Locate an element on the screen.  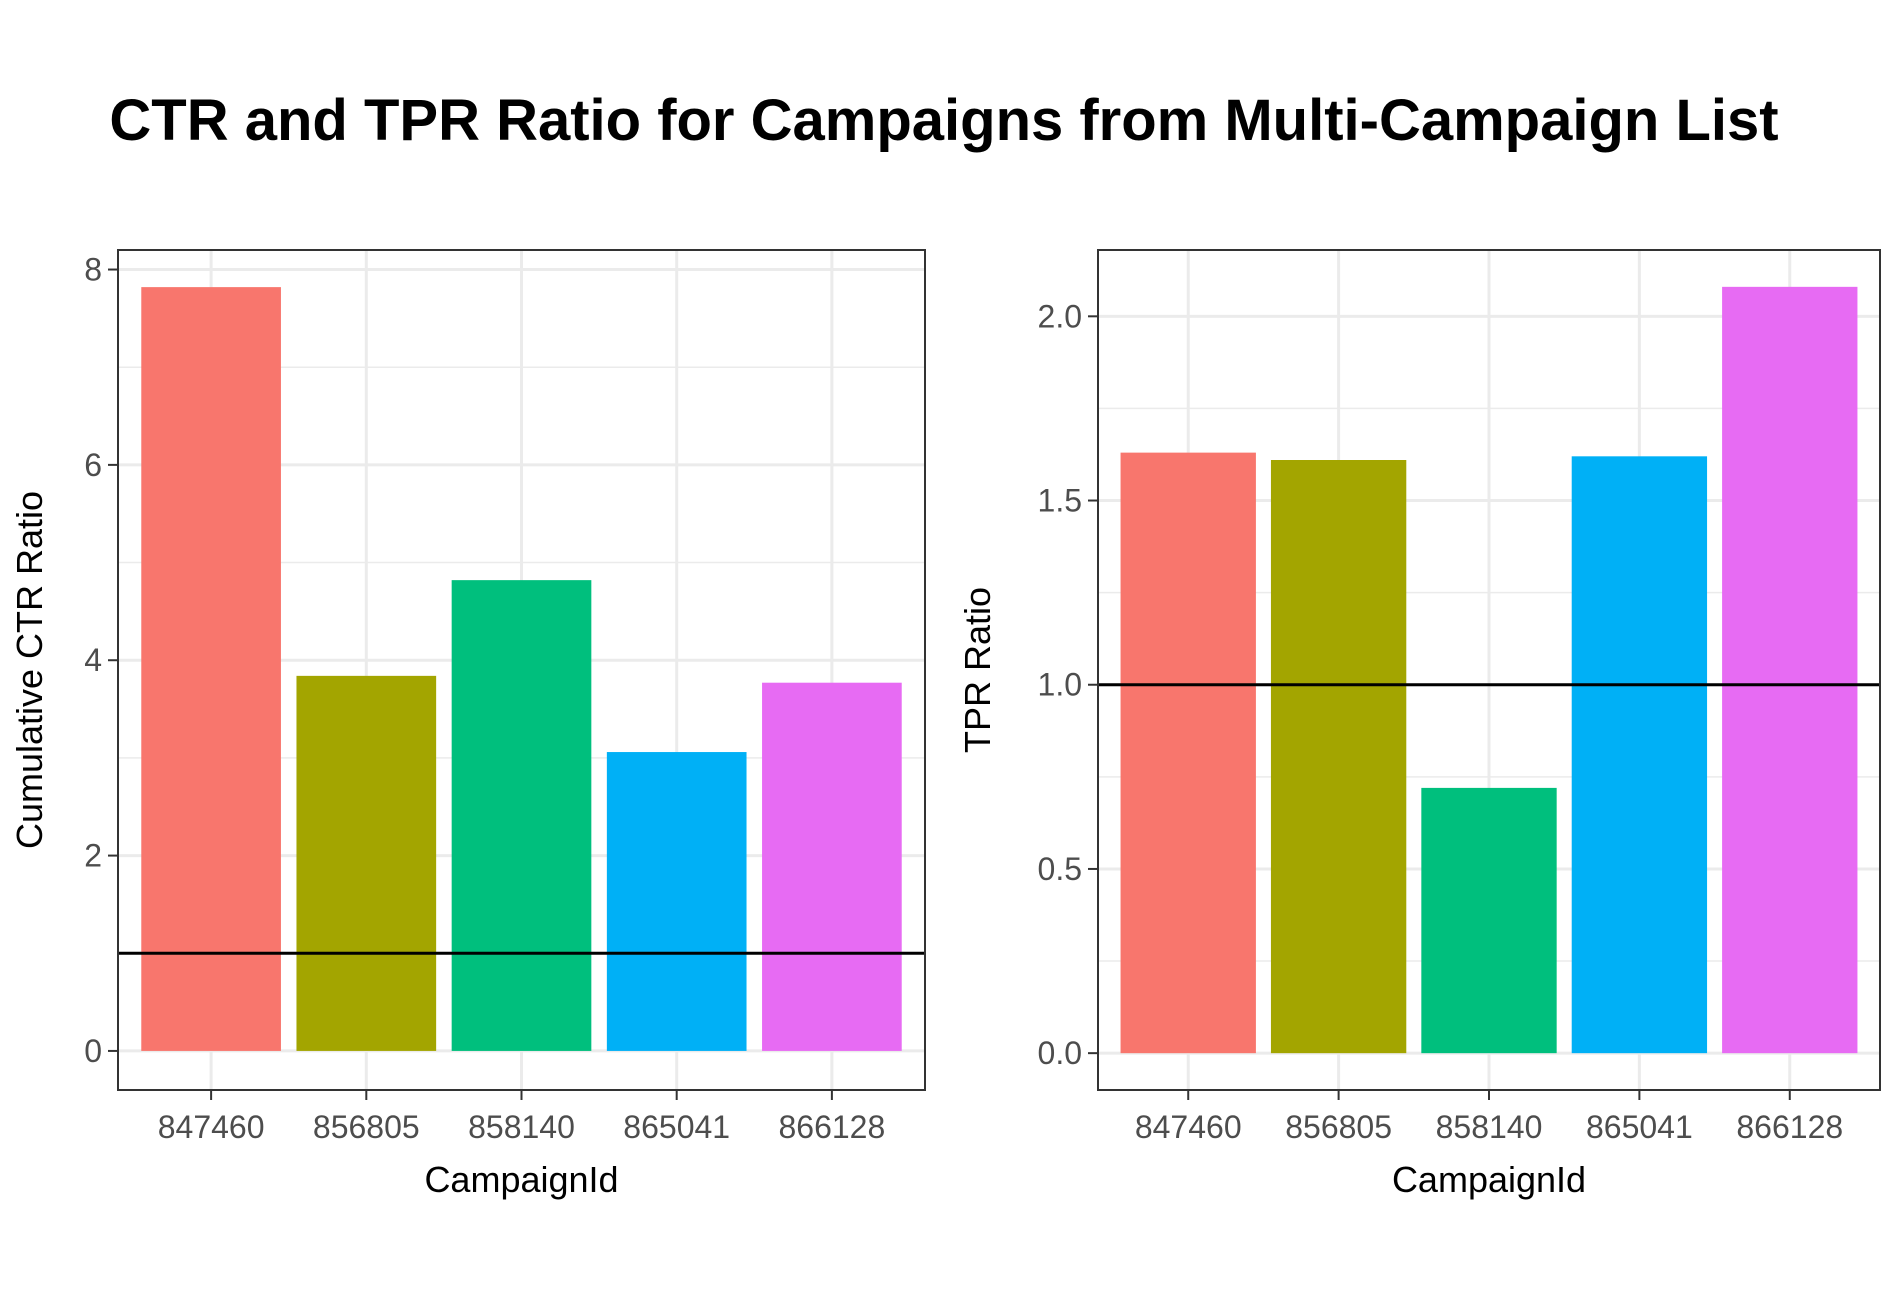
y-tick-label: 2.0 is located at coordinates (1060, 316).